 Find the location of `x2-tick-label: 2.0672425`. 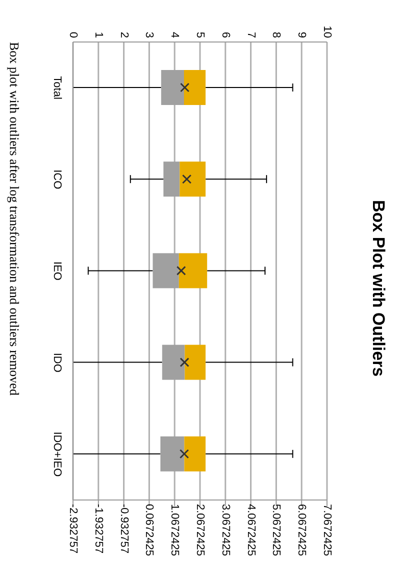

x2-tick-label: 2.0672425 is located at coordinates (200, 530).